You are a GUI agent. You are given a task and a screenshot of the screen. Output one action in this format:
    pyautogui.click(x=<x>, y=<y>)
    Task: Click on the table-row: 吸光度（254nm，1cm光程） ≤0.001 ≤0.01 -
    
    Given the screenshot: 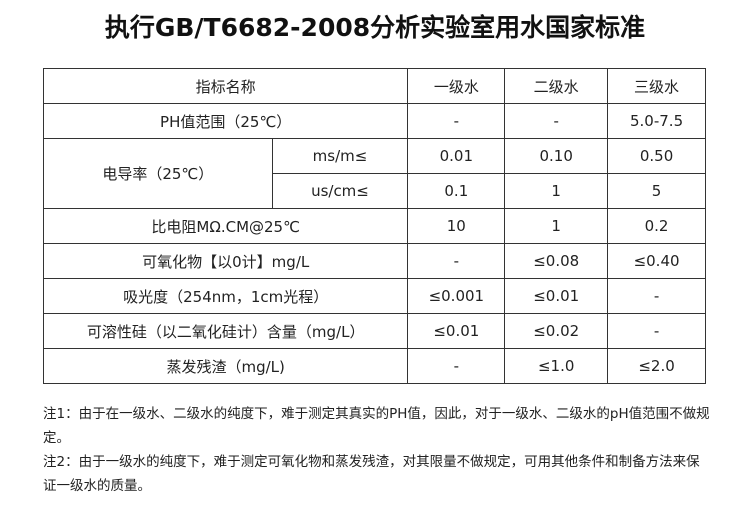 What is the action you would take?
    pyautogui.click(x=374, y=296)
    